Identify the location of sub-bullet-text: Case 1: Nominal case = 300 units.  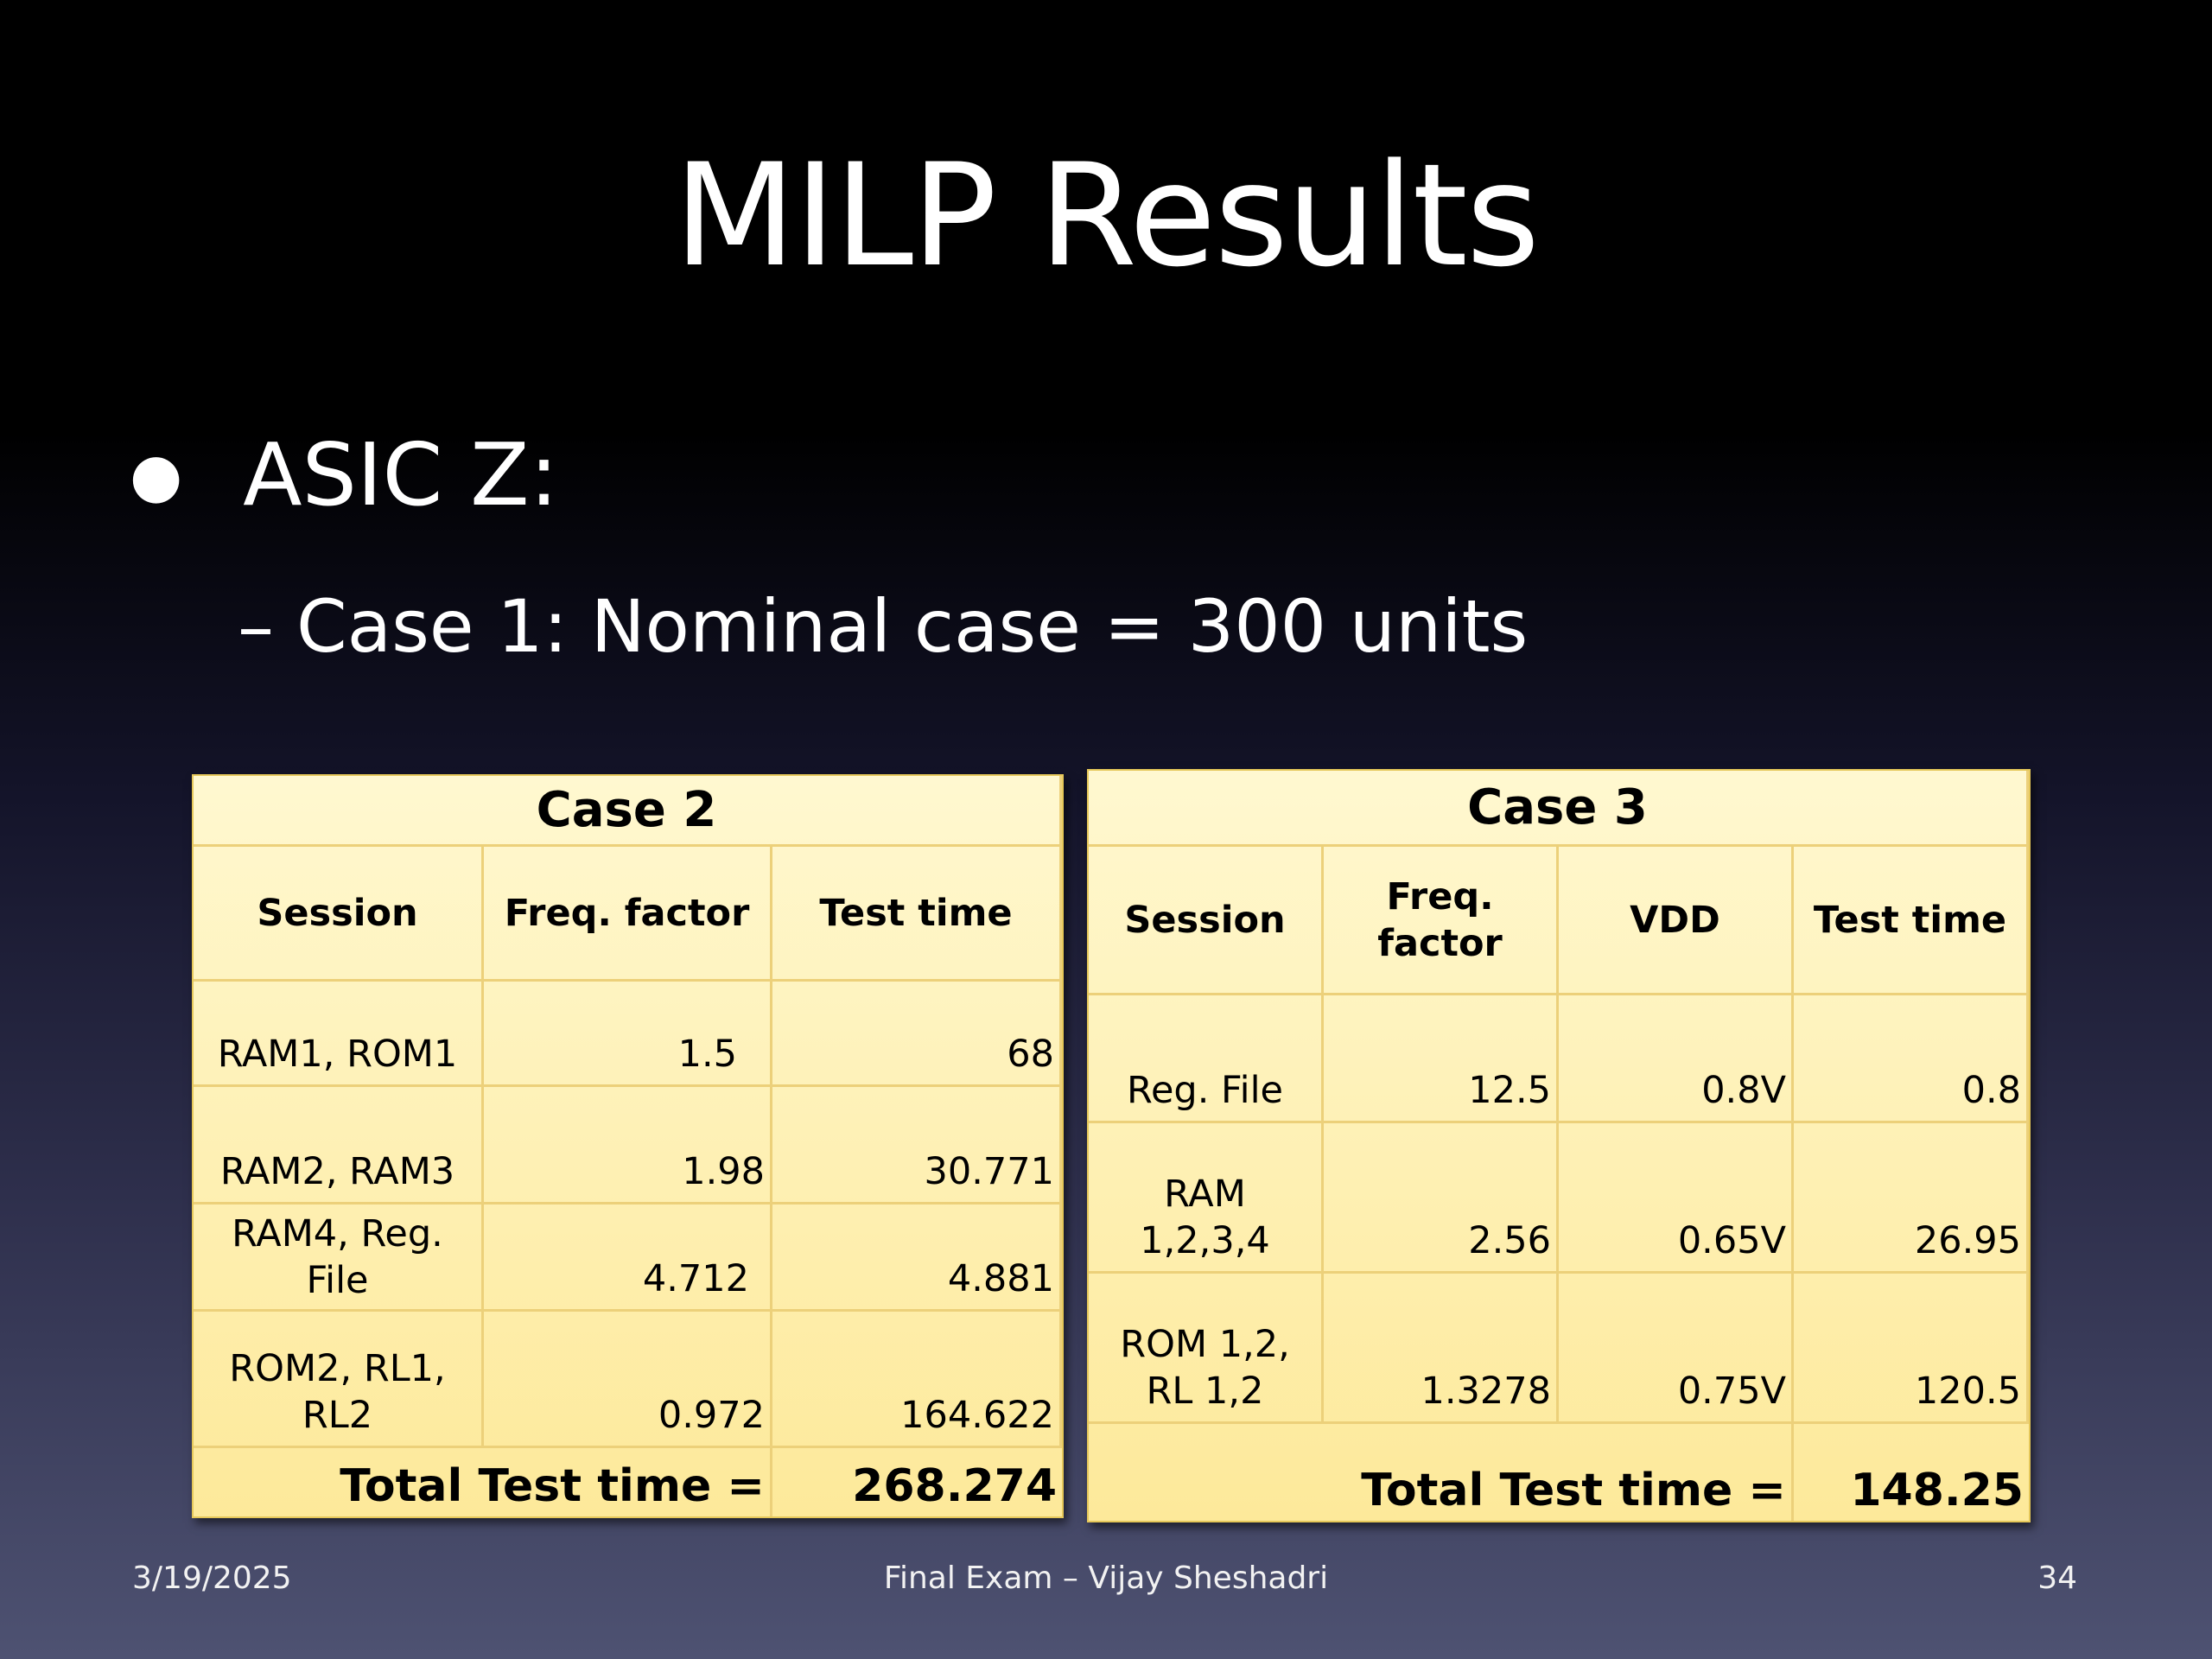
(913, 626).